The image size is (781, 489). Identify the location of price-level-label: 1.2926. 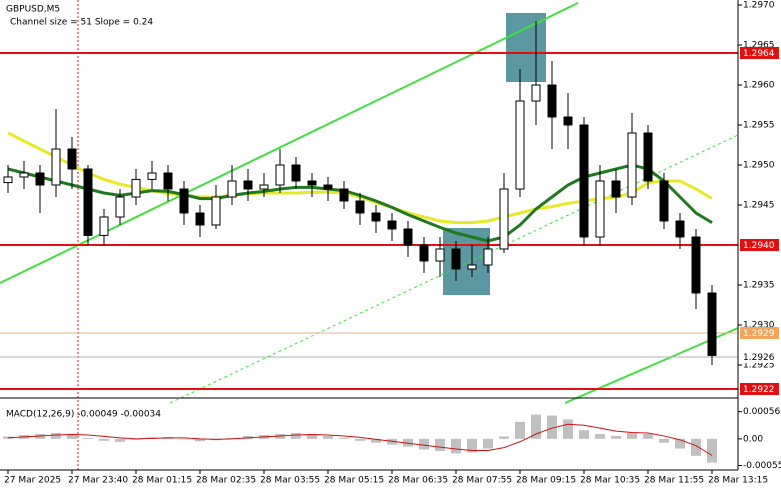
(759, 358).